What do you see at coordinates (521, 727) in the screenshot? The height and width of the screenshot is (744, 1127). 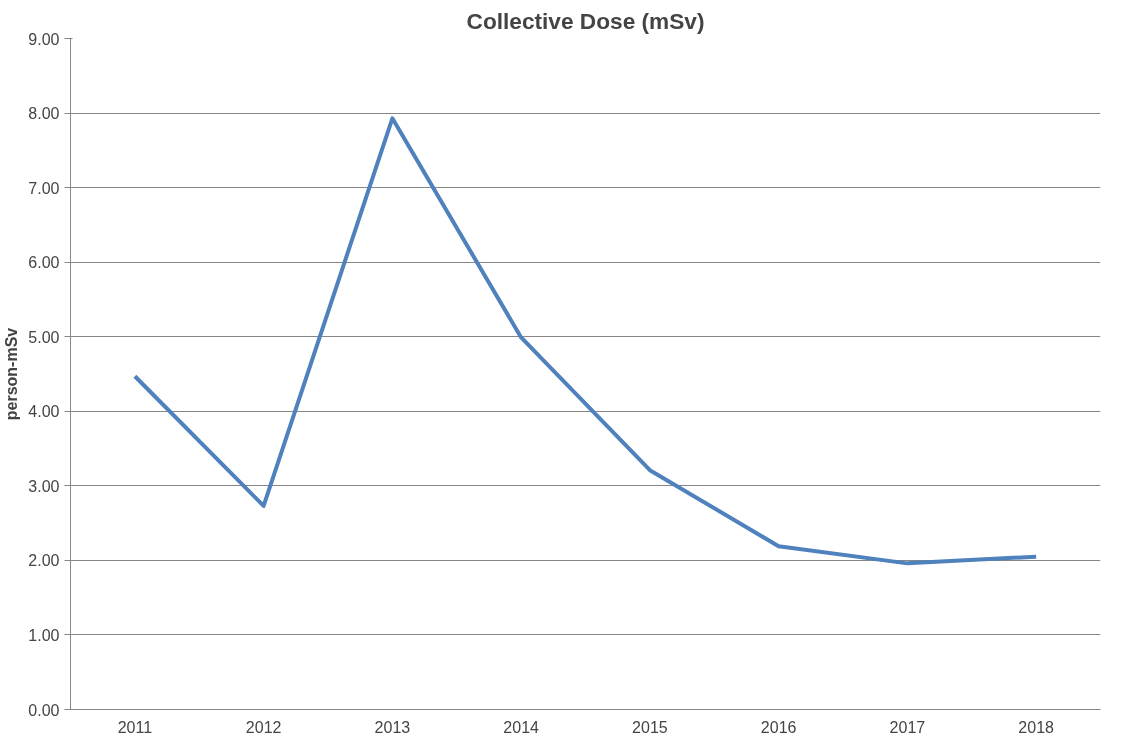 I see `x-tick-label: 2014` at bounding box center [521, 727].